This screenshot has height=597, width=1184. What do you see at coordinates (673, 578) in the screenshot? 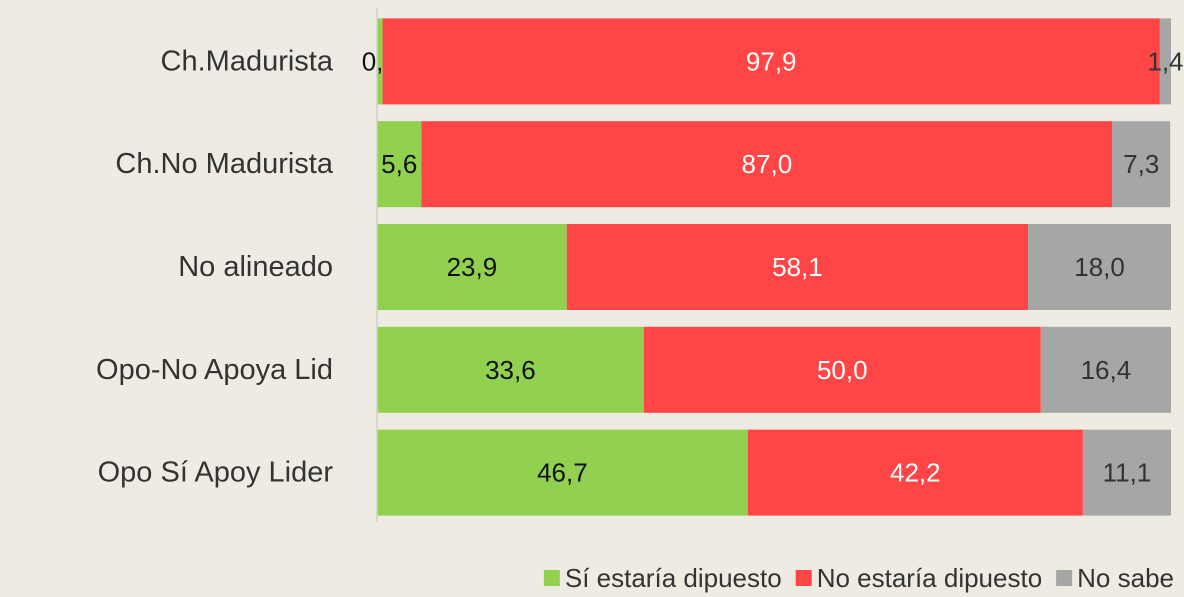
I see `legend-label: Sí estaría dipuesto` at bounding box center [673, 578].